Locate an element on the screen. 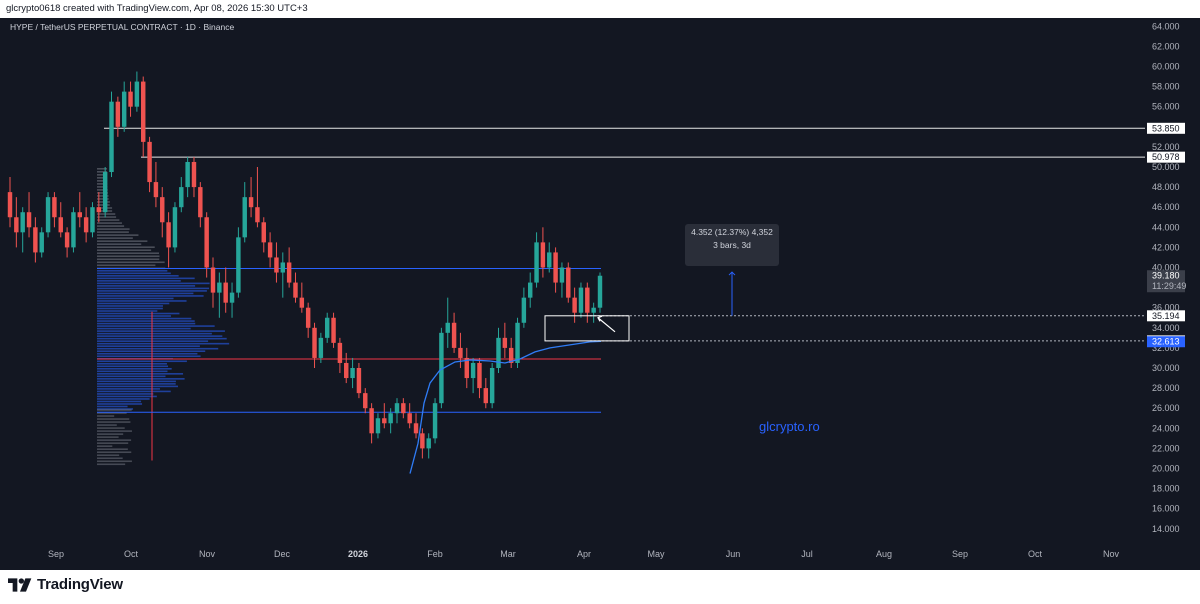 This screenshot has width=1200, height=604. tradingview-logo: TradingView is located at coordinates (65, 584).